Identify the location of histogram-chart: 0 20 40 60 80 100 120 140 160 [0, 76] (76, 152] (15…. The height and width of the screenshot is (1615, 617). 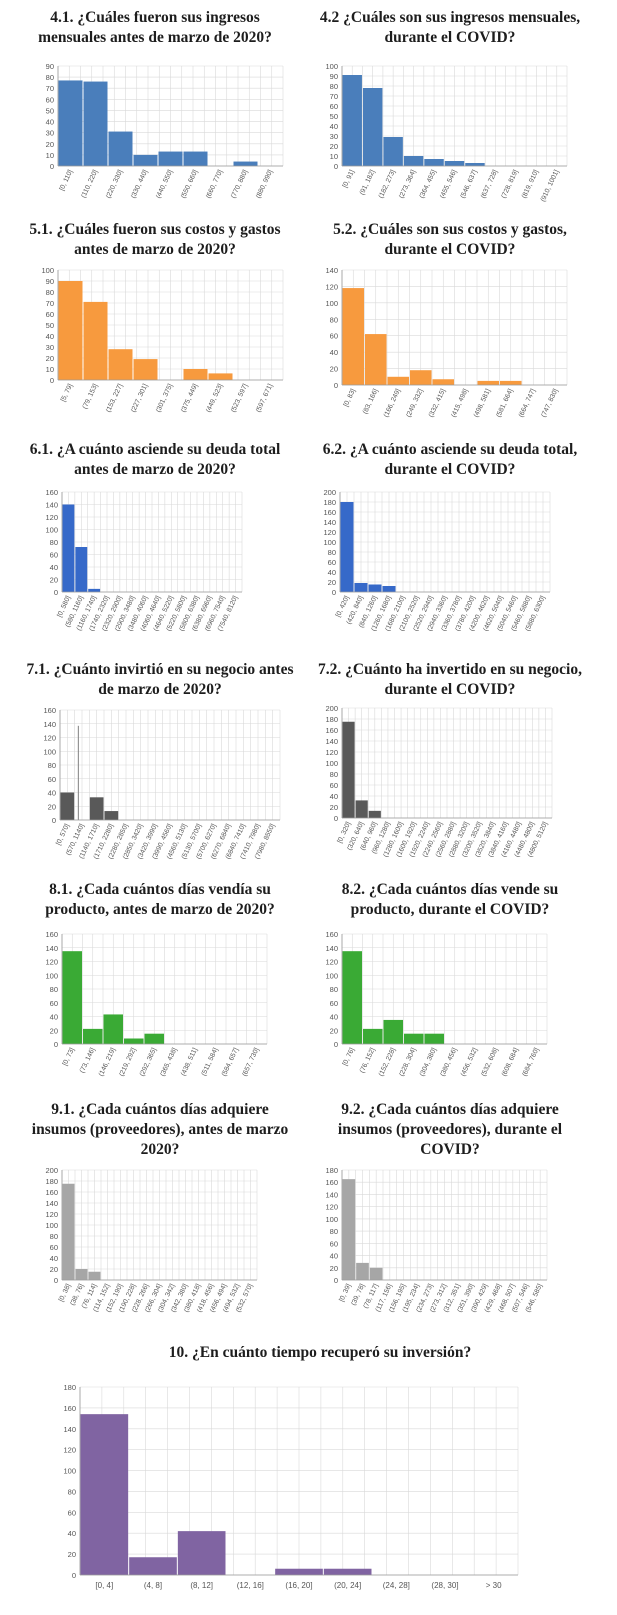
(436, 1004).